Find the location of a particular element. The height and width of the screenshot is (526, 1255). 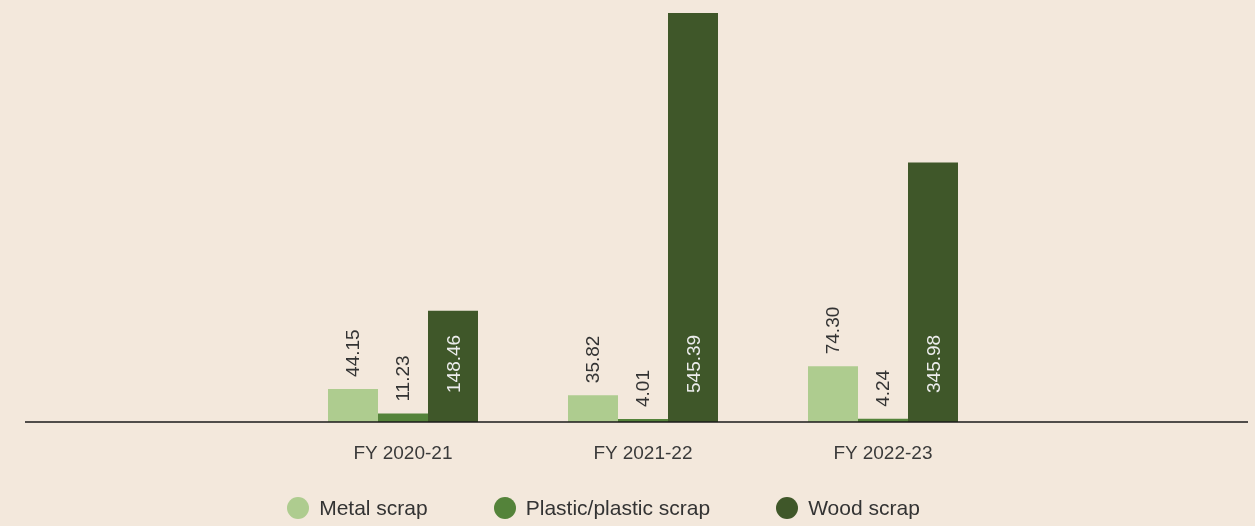

x-tick-label: FY 2020-21 is located at coordinates (403, 452).